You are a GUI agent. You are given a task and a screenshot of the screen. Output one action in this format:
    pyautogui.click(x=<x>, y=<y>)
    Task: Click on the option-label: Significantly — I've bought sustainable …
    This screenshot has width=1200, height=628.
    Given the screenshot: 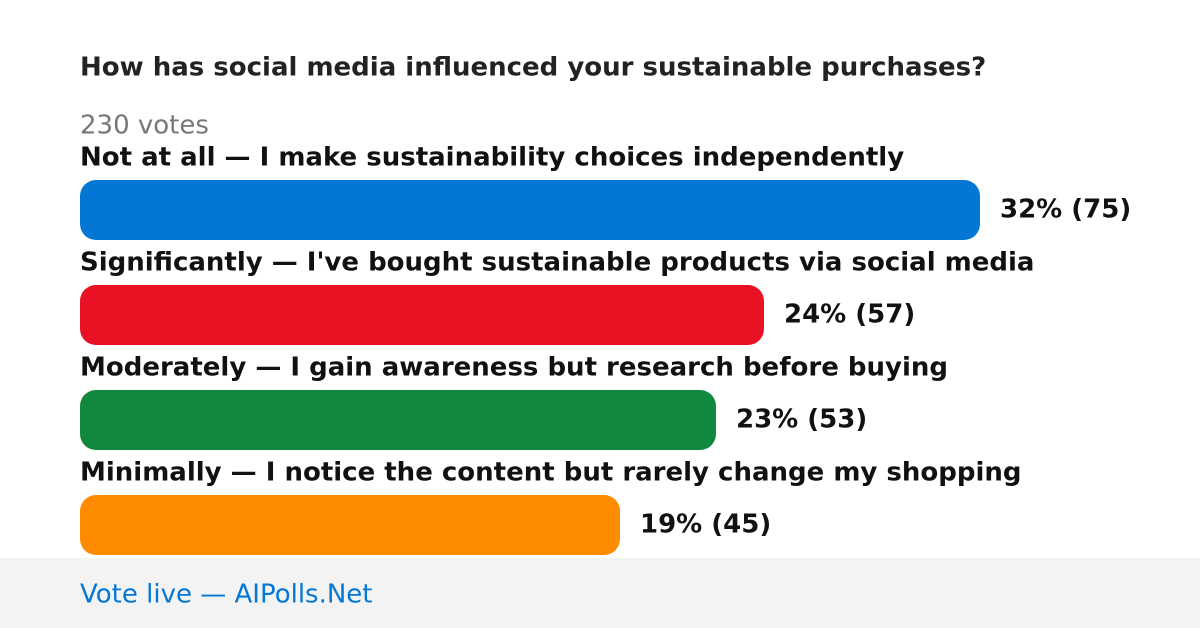 What is the action you would take?
    pyautogui.click(x=557, y=263)
    